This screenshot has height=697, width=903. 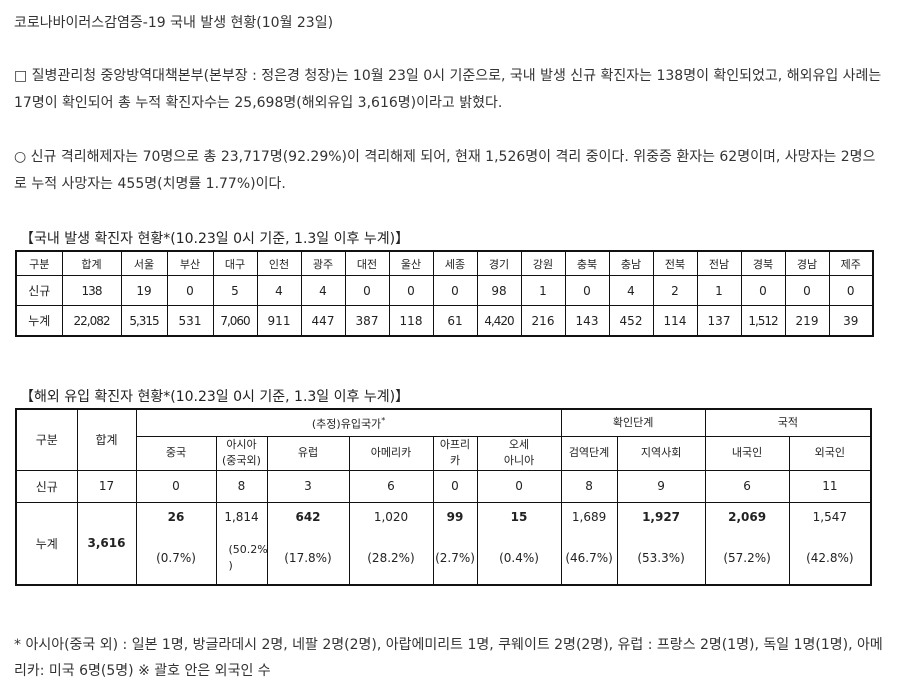 What do you see at coordinates (589, 453) in the screenshot?
I see `header-quarantine: 검역단계` at bounding box center [589, 453].